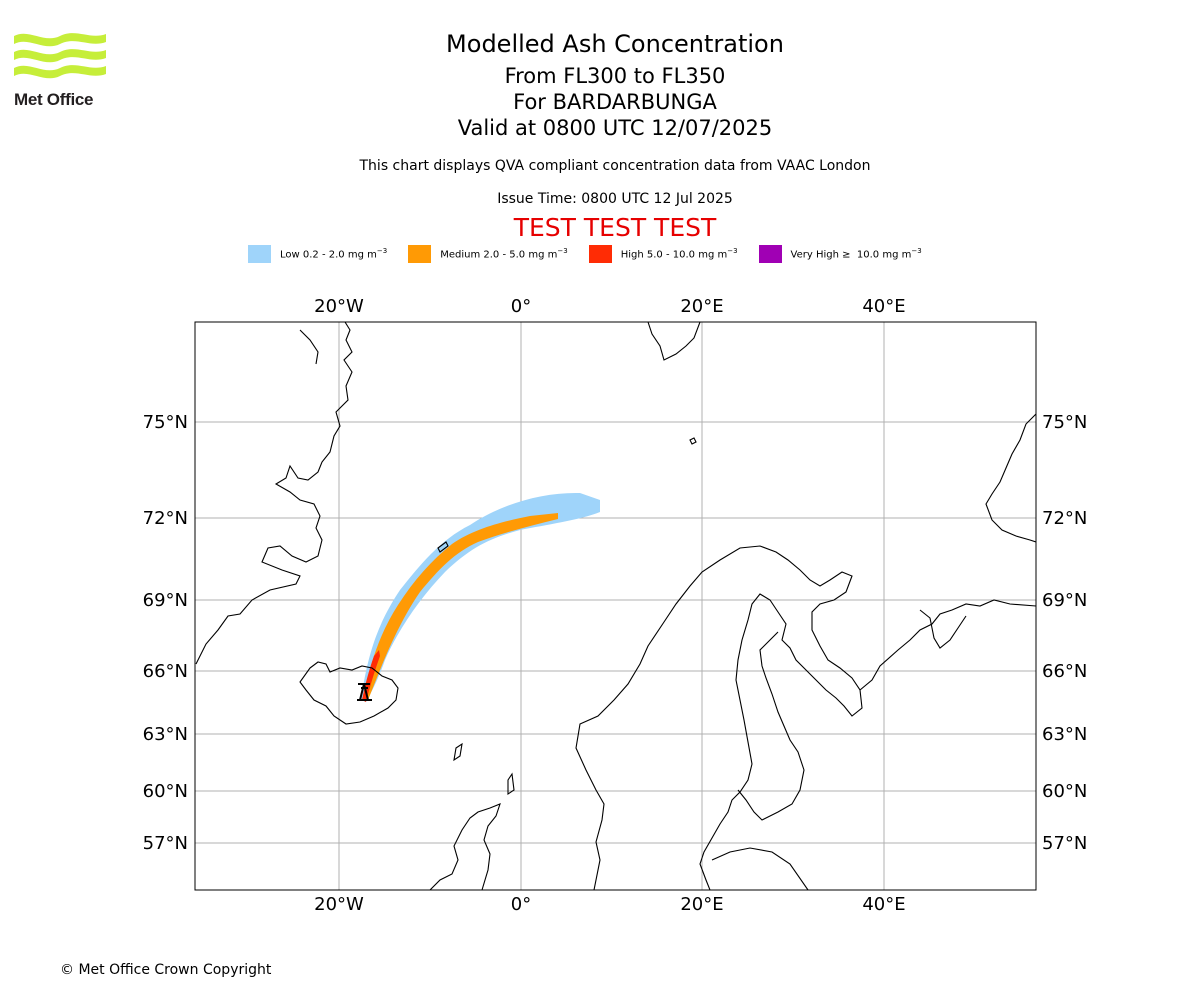  Describe the element at coordinates (693, 441) in the screenshot. I see `bear-island` at that location.